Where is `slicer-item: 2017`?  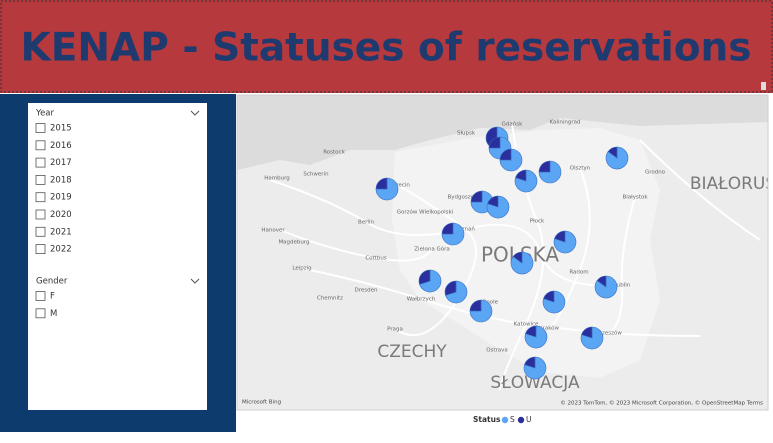
slicer-item: 2017 is located at coordinates (61, 163).